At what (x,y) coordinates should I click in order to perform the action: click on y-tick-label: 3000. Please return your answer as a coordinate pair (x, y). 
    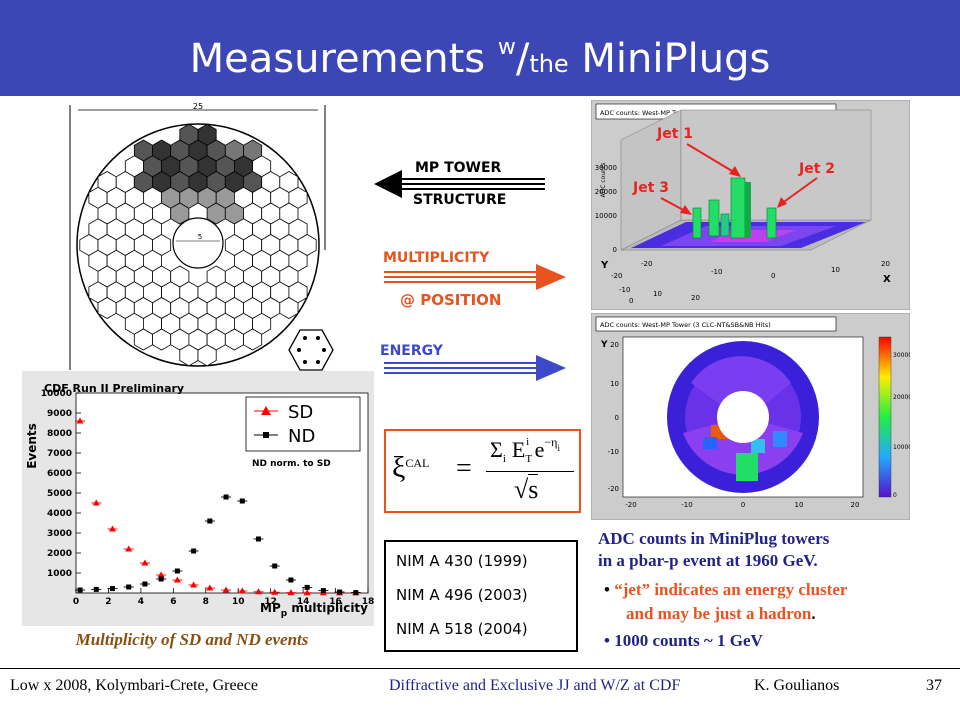
    Looking at the image, I should click on (59, 534).